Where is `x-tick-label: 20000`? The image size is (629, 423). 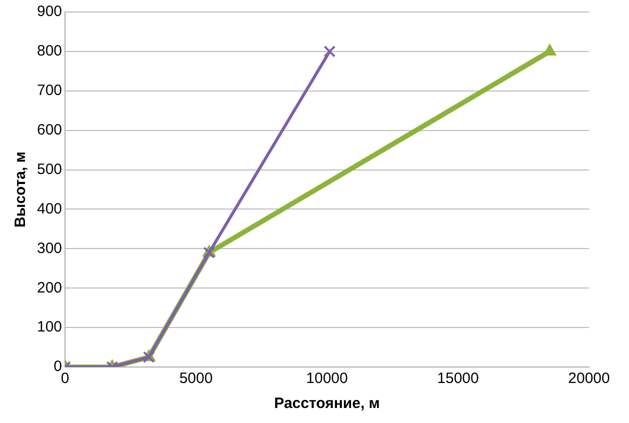
x-tick-label: 20000 is located at coordinates (589, 379).